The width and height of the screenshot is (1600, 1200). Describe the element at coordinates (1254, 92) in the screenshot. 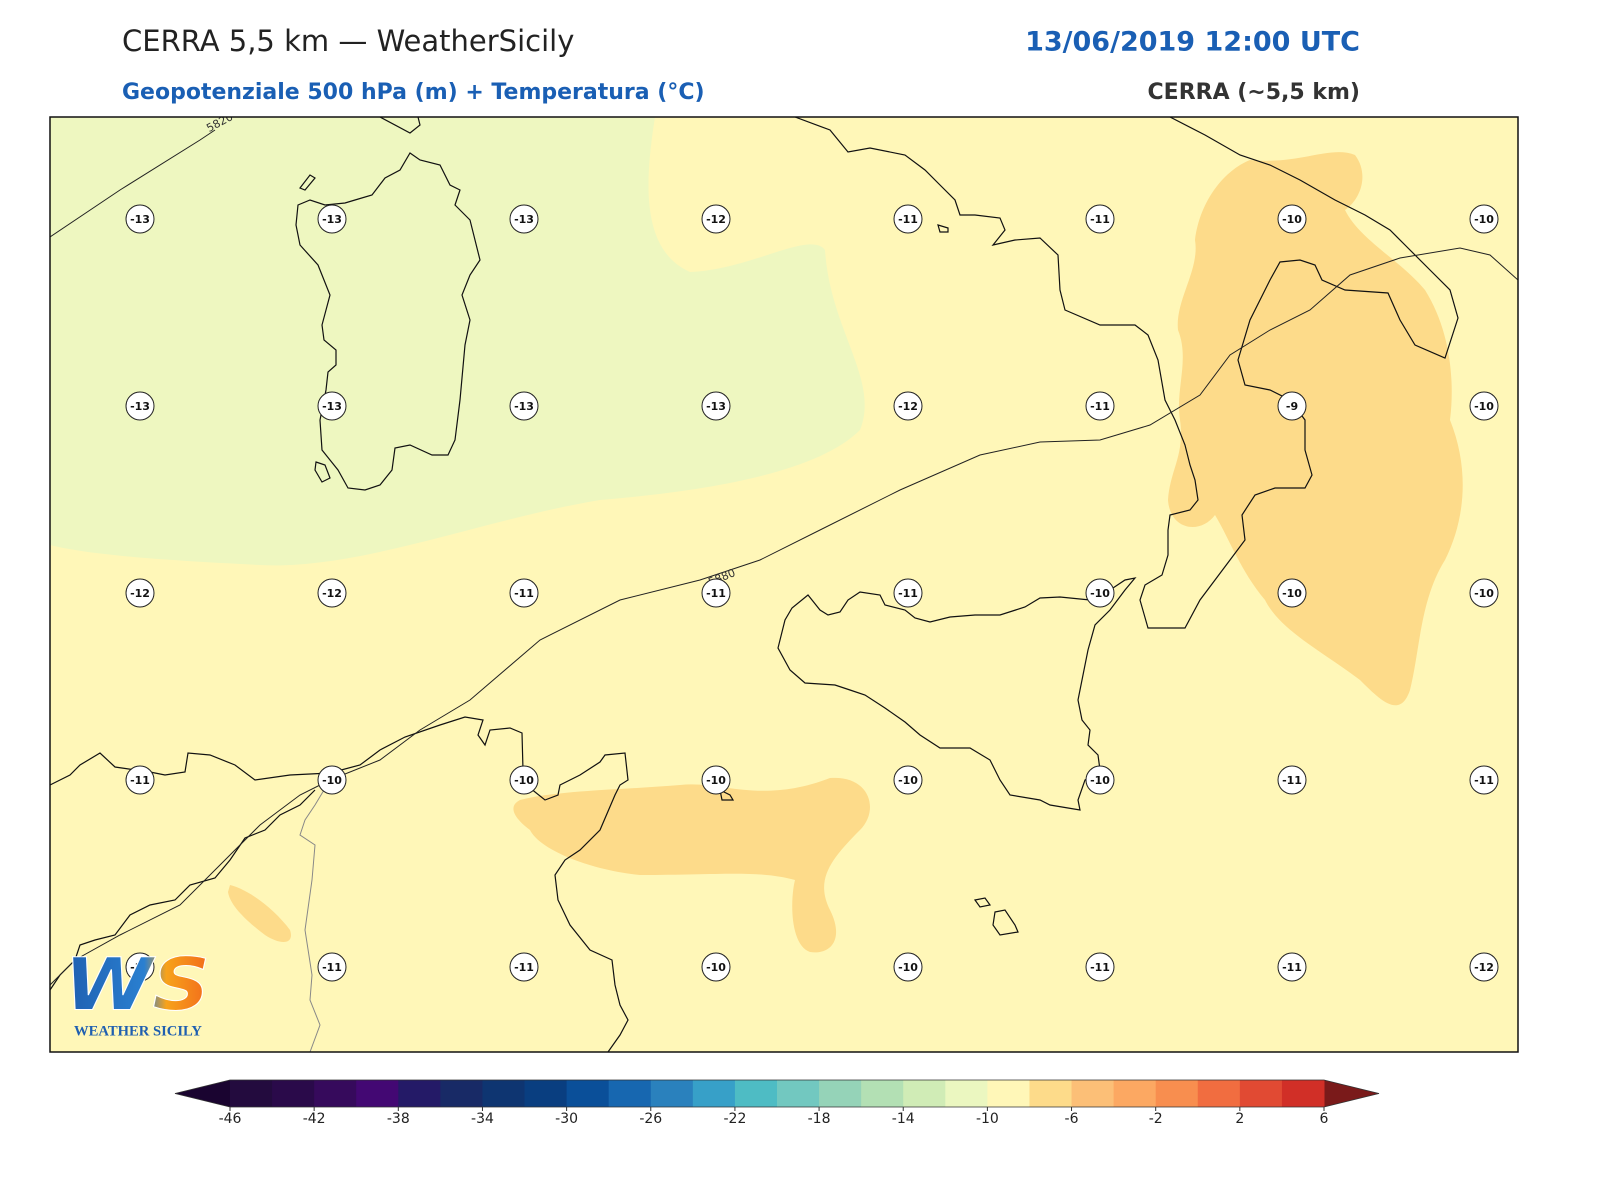

I see `source: CERRA (~5,5 km)` at that location.